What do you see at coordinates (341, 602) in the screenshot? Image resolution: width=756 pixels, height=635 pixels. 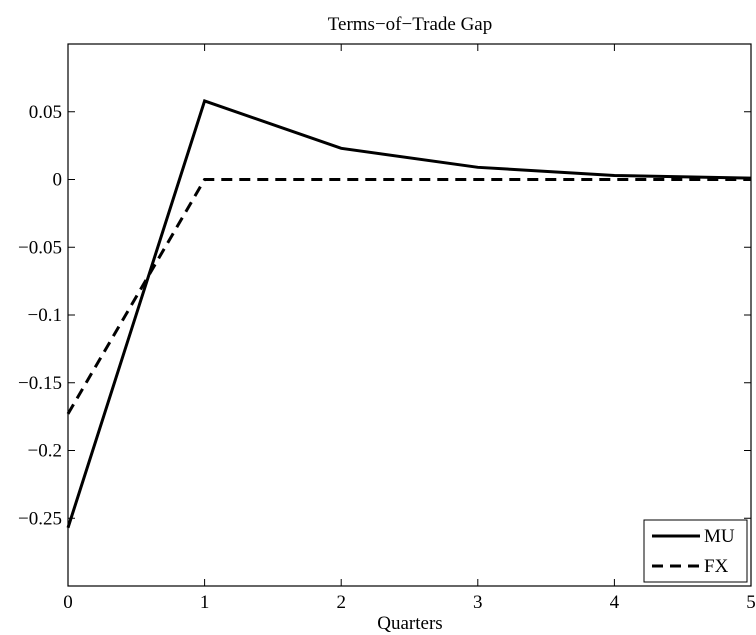 I see `x-tick-label: 2` at bounding box center [341, 602].